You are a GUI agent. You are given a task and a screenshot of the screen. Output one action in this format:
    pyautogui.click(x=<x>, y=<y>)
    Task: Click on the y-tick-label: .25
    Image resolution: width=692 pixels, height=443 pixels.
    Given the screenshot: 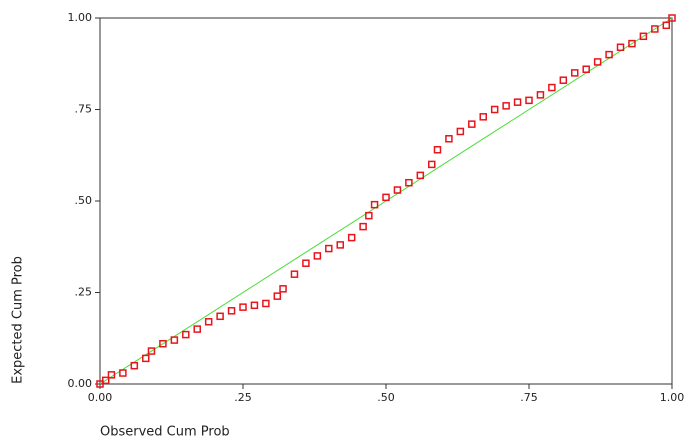 What is the action you would take?
    pyautogui.click(x=84, y=292)
    